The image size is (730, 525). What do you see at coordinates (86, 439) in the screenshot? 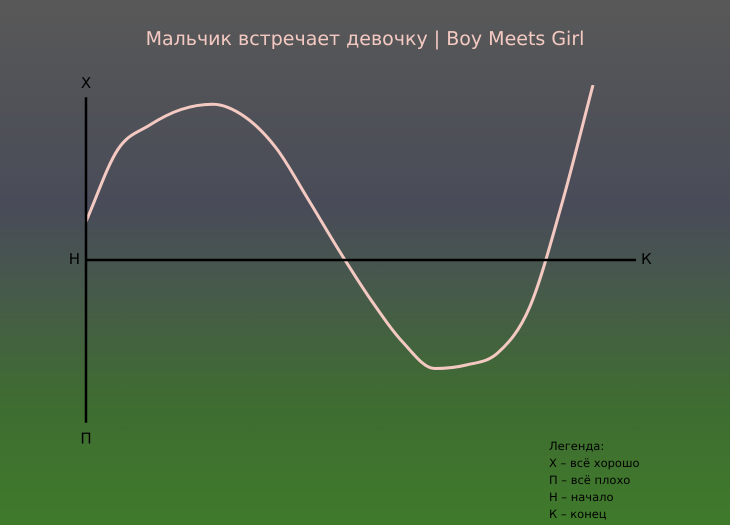
I see `text: П` at bounding box center [86, 439].